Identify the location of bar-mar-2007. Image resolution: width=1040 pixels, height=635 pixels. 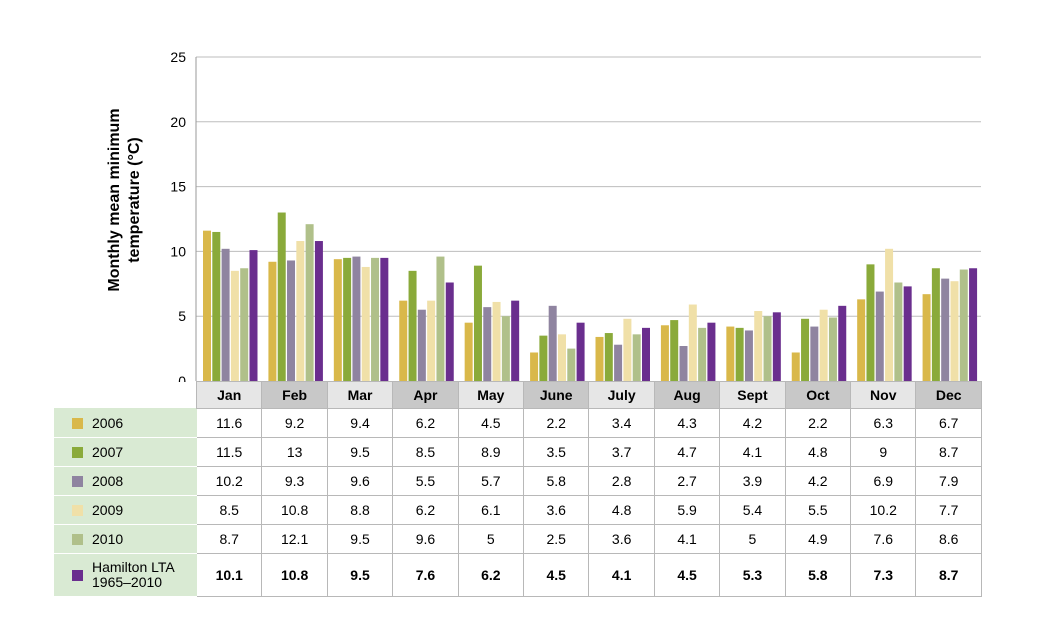
(347, 319).